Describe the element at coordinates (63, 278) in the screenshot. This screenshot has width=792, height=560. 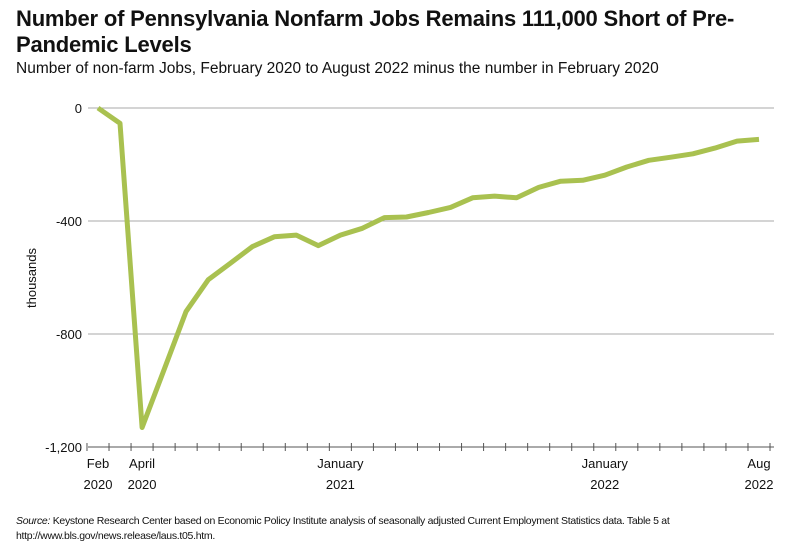
I see `y-tick-labels: 0 -400 -800 -1,200` at that location.